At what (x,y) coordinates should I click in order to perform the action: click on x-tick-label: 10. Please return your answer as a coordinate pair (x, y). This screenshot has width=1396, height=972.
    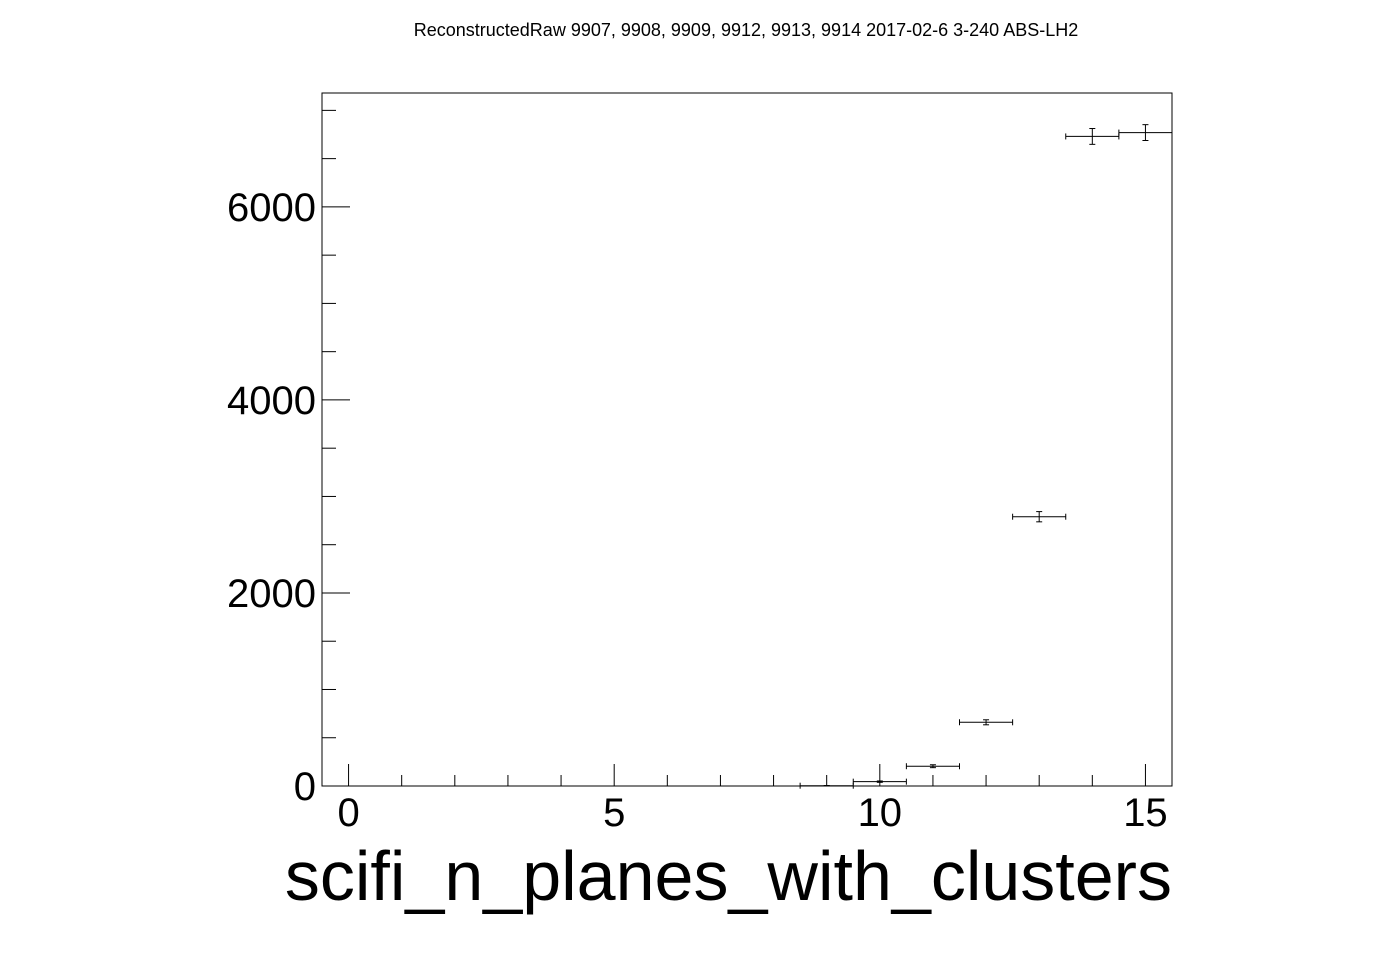
    Looking at the image, I should click on (880, 813).